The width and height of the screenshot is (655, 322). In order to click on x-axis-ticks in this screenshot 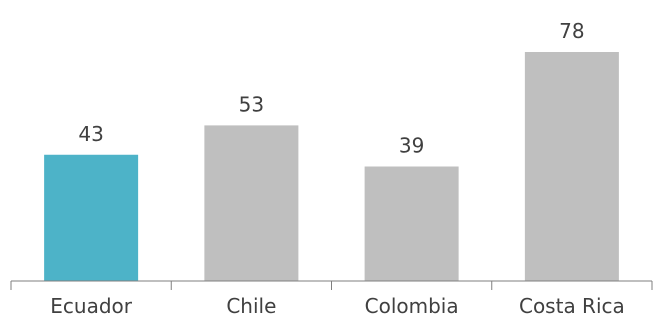, I will do `click(331, 285)`.